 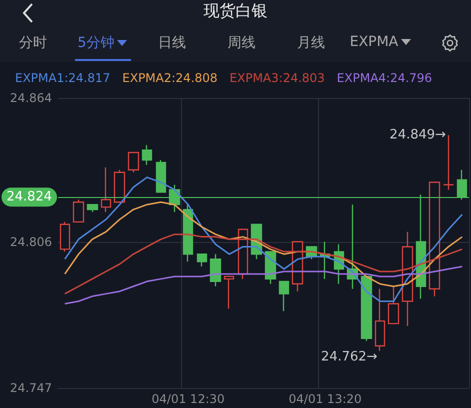 I want to click on text: EXPMA2:24.808, so click(x=170, y=78).